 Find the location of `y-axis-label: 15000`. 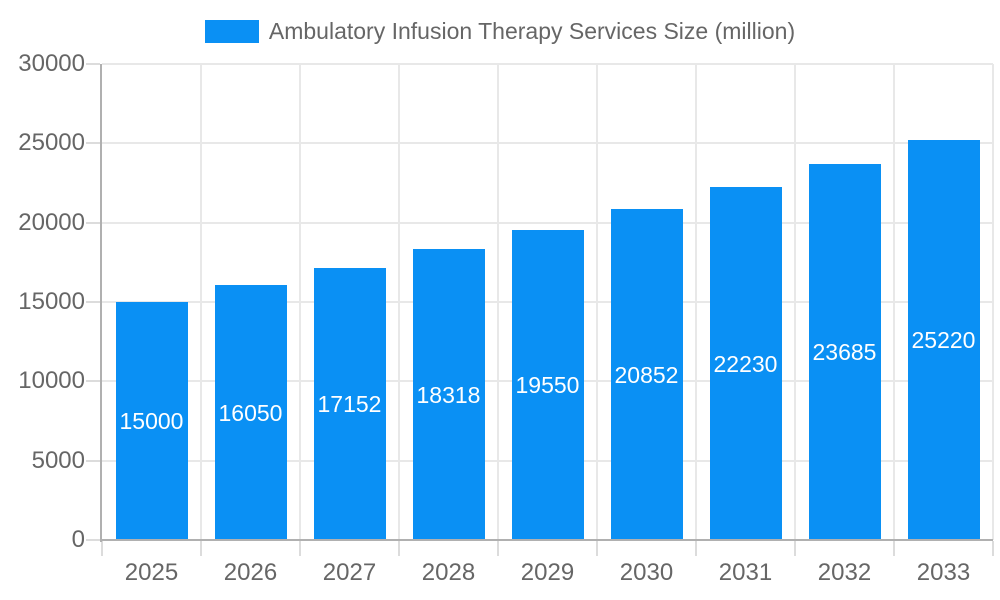

y-axis-label: 15000 is located at coordinates (51, 301).